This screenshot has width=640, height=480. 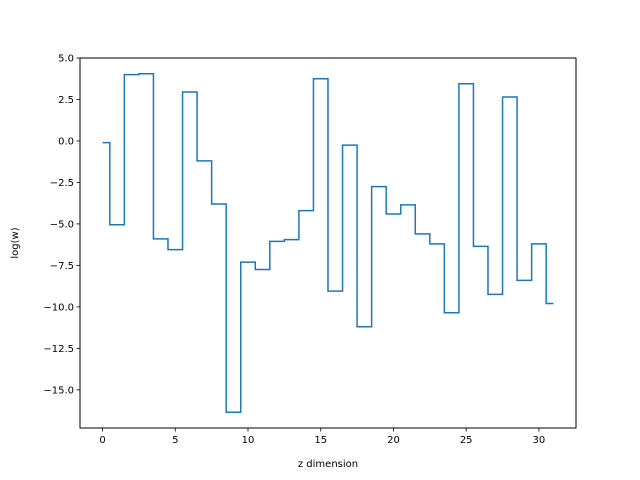 I want to click on y-tick-label: 2.5, so click(x=66, y=100).